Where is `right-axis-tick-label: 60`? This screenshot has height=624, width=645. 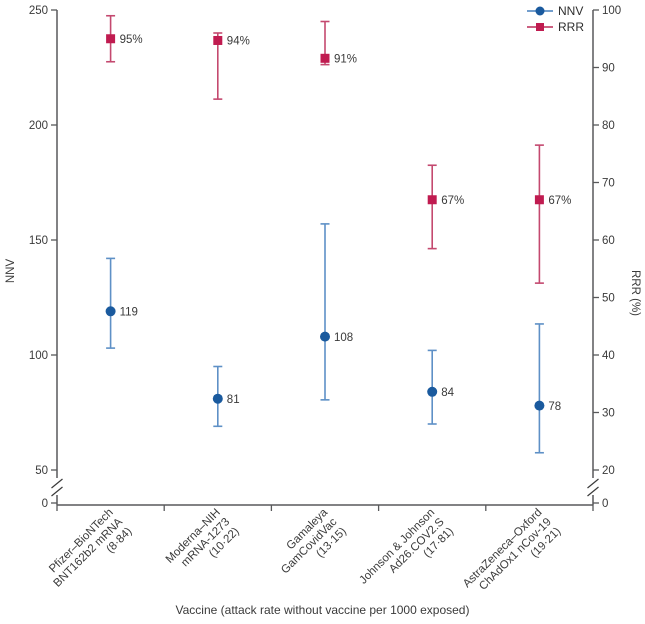
right-axis-tick-label: 60 is located at coordinates (608, 241).